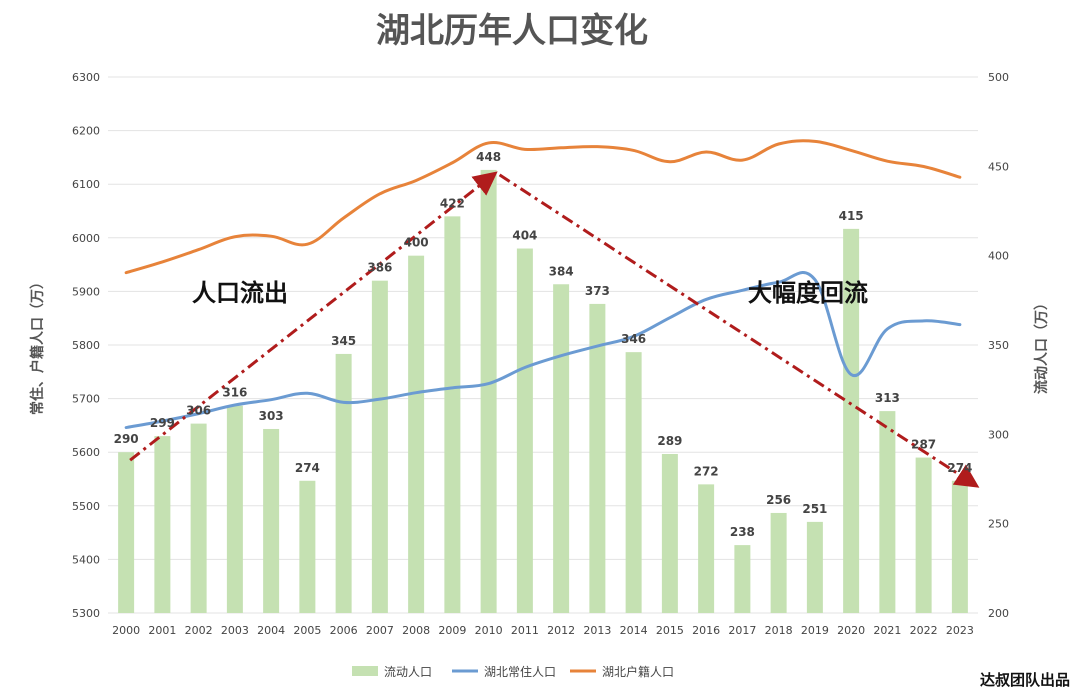 The height and width of the screenshot is (690, 1080). I want to click on x-tick-label: 2015, so click(670, 630).